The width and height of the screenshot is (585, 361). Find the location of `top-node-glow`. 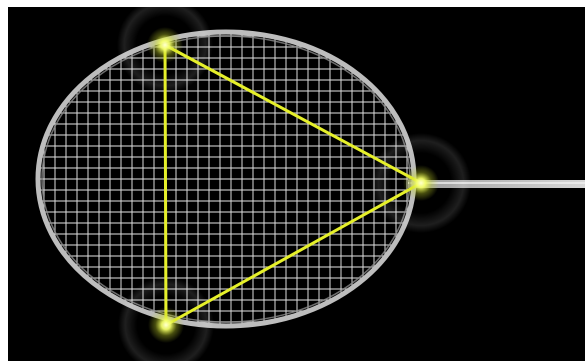

top-node-glow is located at coordinates (165, 45).